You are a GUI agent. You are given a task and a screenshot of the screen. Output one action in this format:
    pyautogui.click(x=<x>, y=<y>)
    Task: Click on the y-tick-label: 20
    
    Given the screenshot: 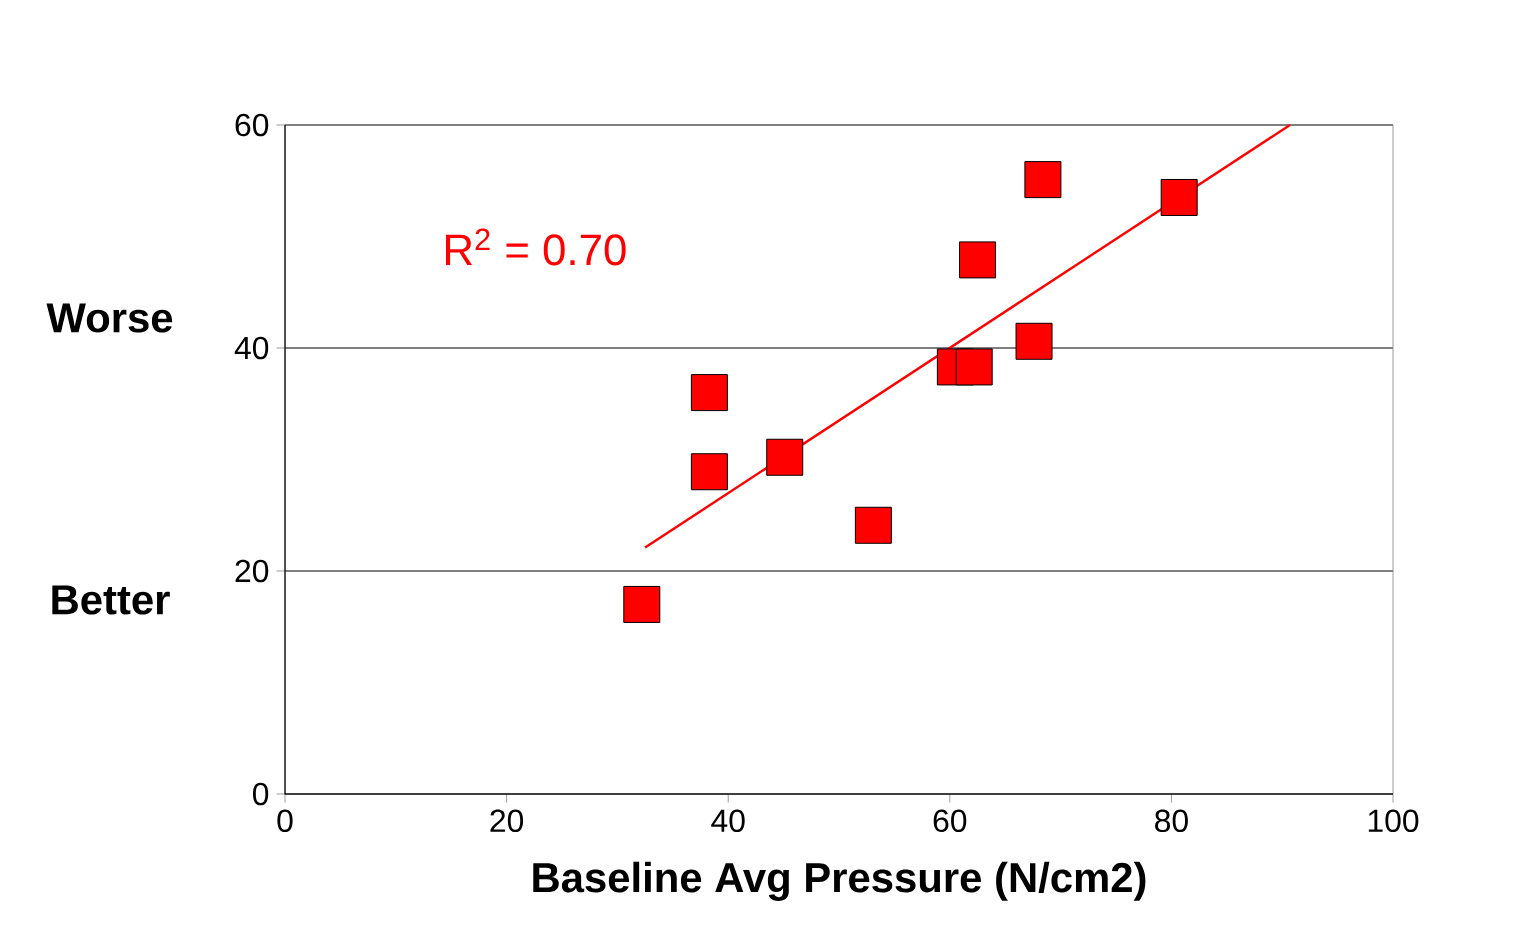 What is the action you would take?
    pyautogui.click(x=252, y=571)
    